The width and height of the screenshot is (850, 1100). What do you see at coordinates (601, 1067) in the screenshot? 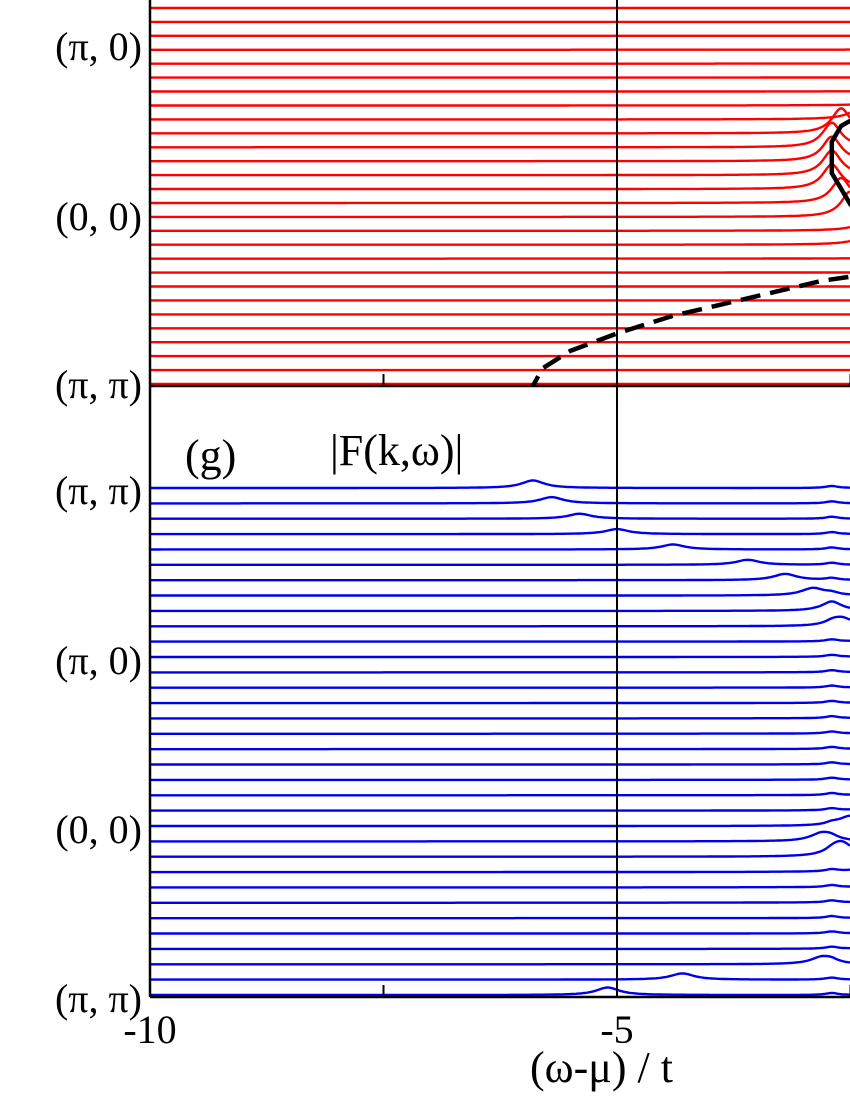
I see `x-axis-label: (ω-μ) / t` at bounding box center [601, 1067].